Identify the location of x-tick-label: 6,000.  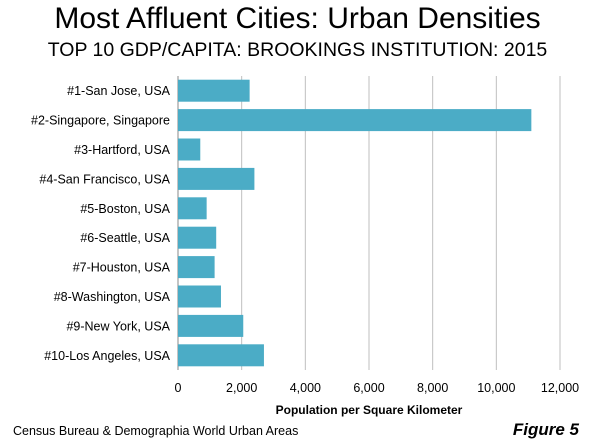
(368, 388).